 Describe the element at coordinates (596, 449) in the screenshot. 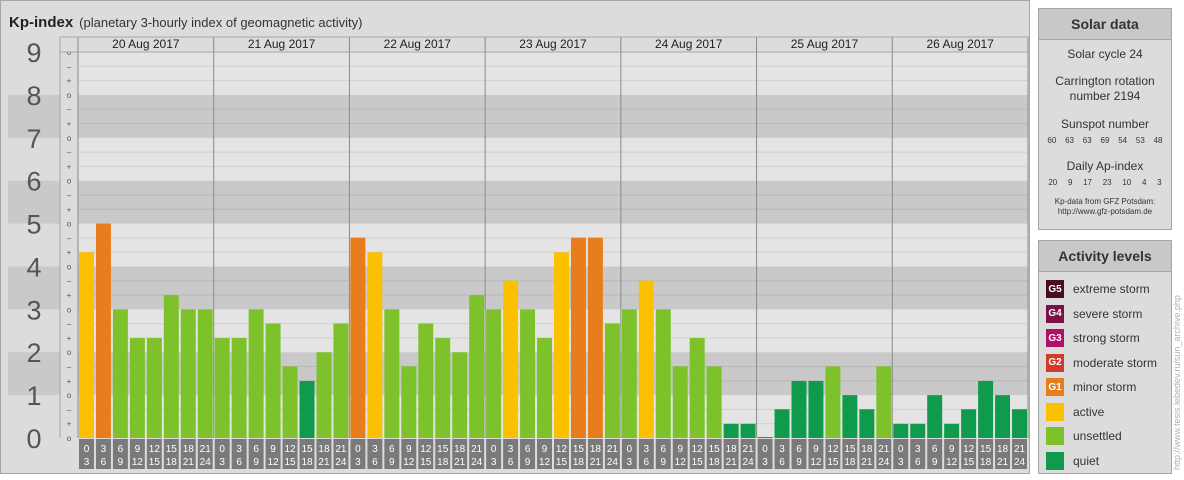

I see `interval-start-label: 18` at that location.